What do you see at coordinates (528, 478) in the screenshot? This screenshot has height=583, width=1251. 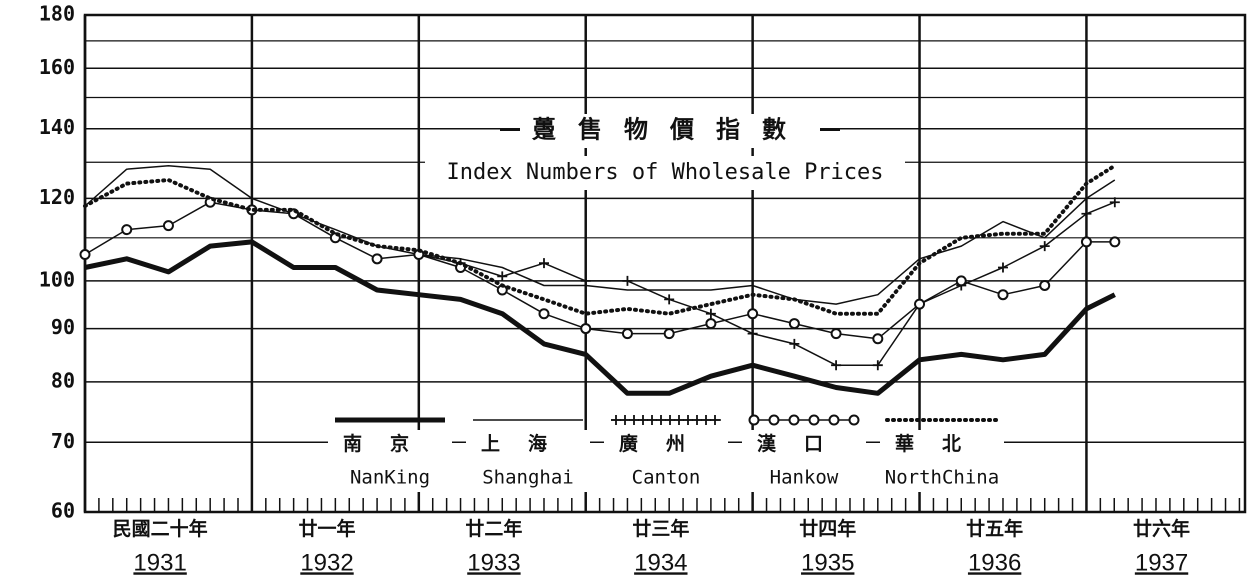 I see `legend-label: Shanghai` at bounding box center [528, 478].